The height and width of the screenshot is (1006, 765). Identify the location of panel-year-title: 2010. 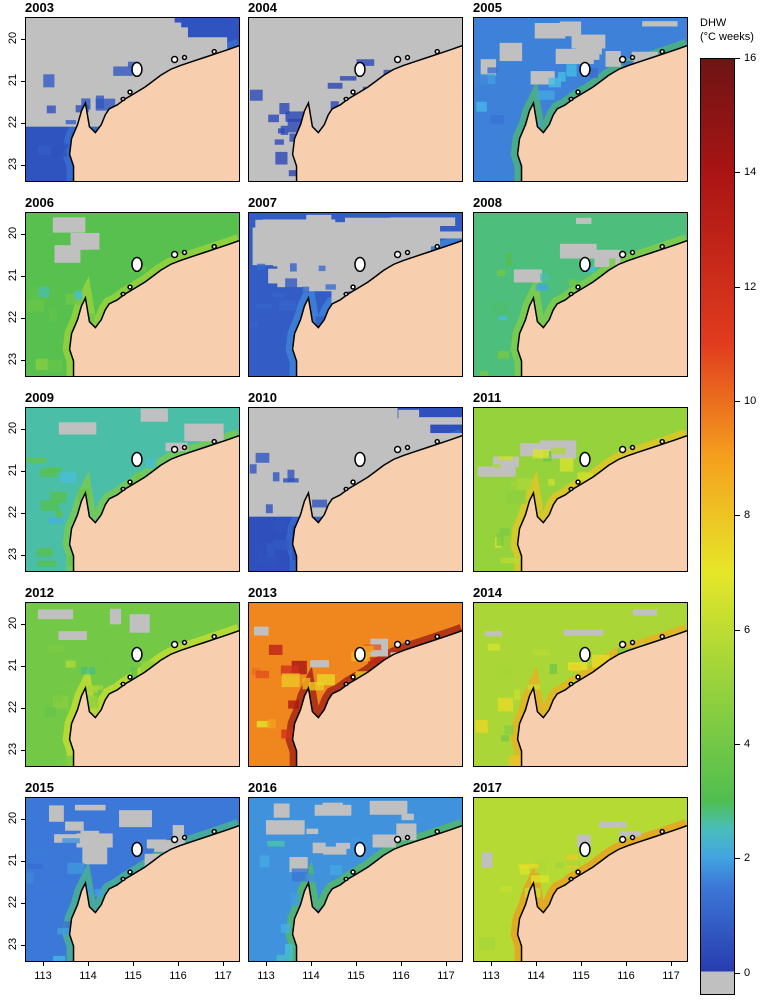
(262, 397).